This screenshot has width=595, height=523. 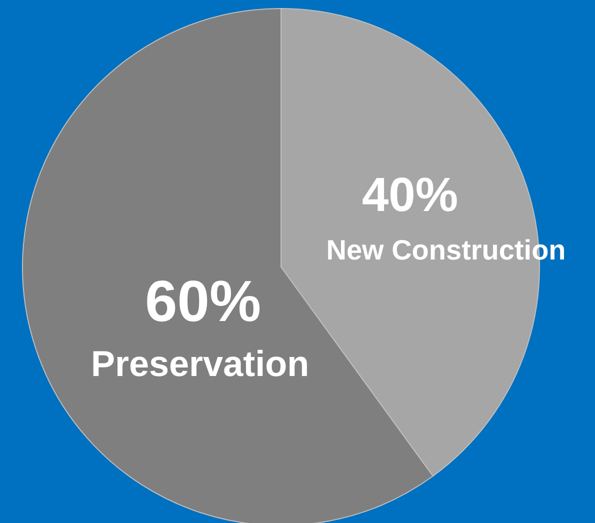 I want to click on data-label: 40%, so click(x=410, y=195).